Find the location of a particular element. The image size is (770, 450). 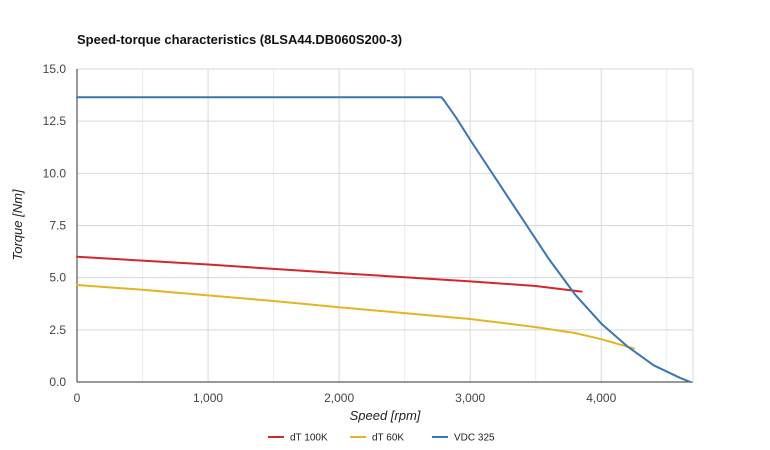

x-tick-label: 0 is located at coordinates (77, 398).